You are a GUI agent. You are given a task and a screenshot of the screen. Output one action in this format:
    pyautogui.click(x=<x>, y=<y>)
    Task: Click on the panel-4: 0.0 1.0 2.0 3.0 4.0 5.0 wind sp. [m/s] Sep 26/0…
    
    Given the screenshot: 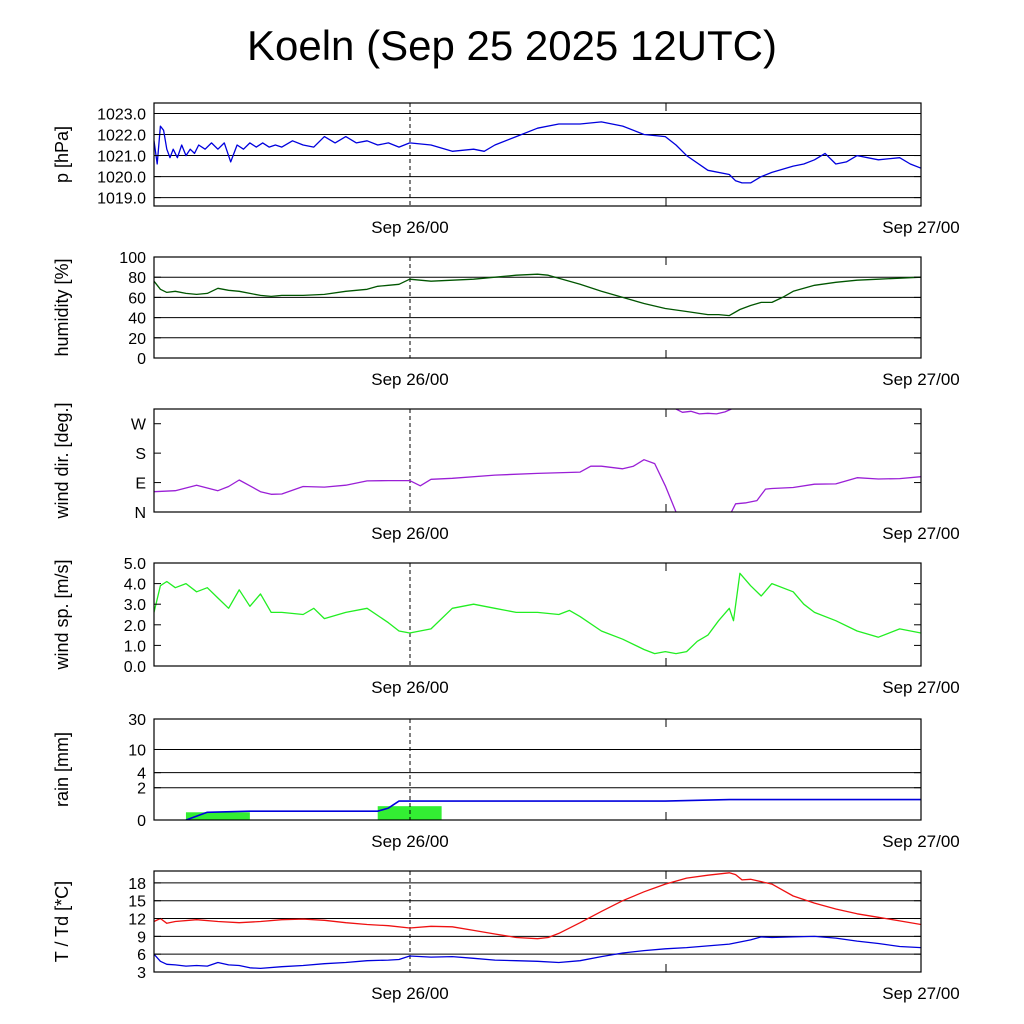 What is the action you would take?
    pyautogui.click(x=506, y=626)
    